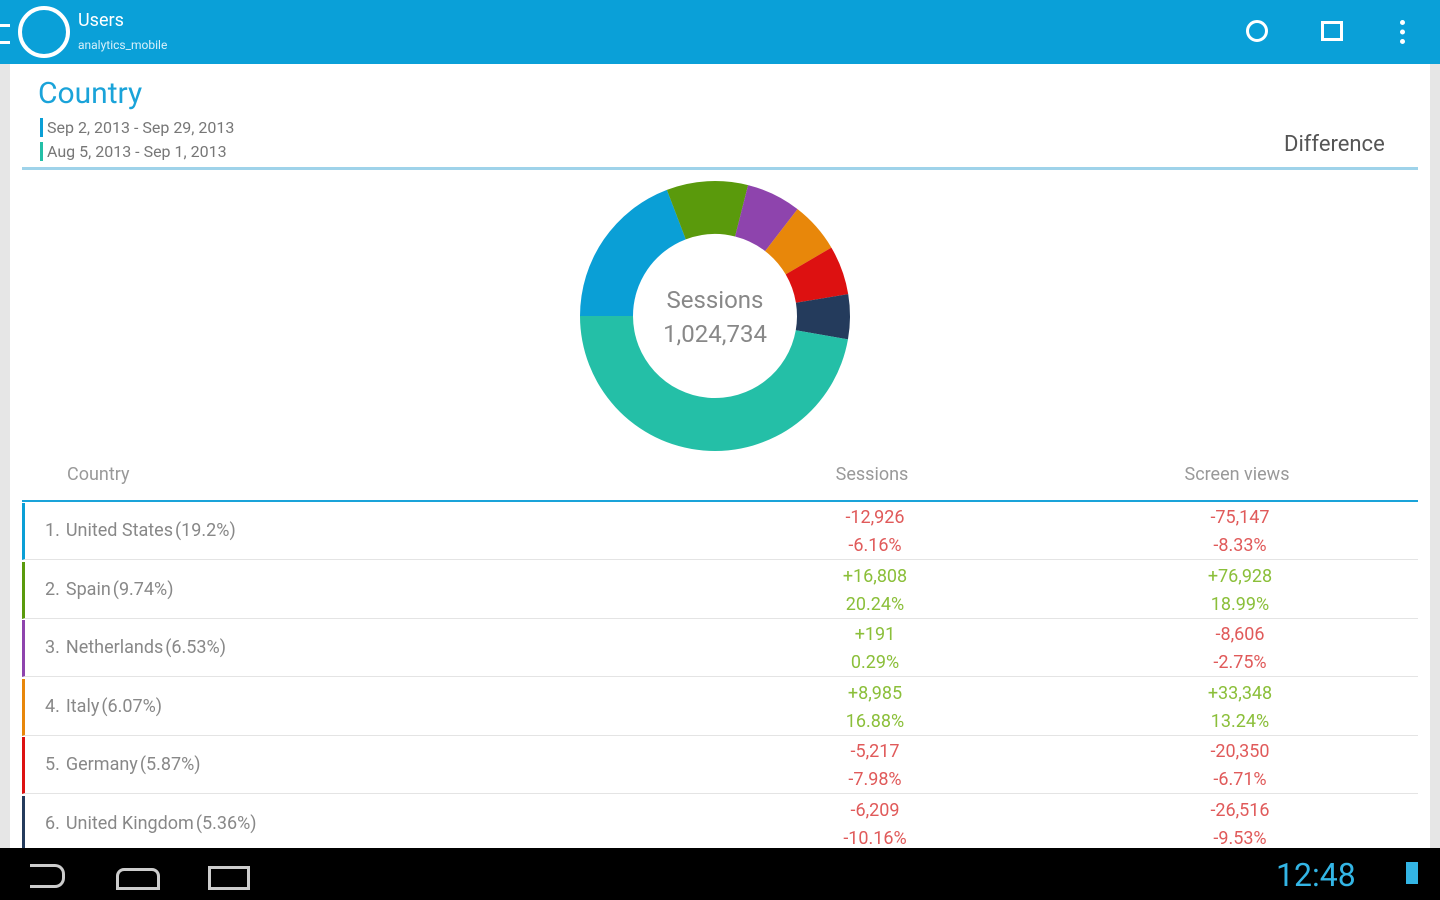 The image size is (1440, 900). Describe the element at coordinates (1240, 751) in the screenshot. I see `change-value: -20,350` at that location.